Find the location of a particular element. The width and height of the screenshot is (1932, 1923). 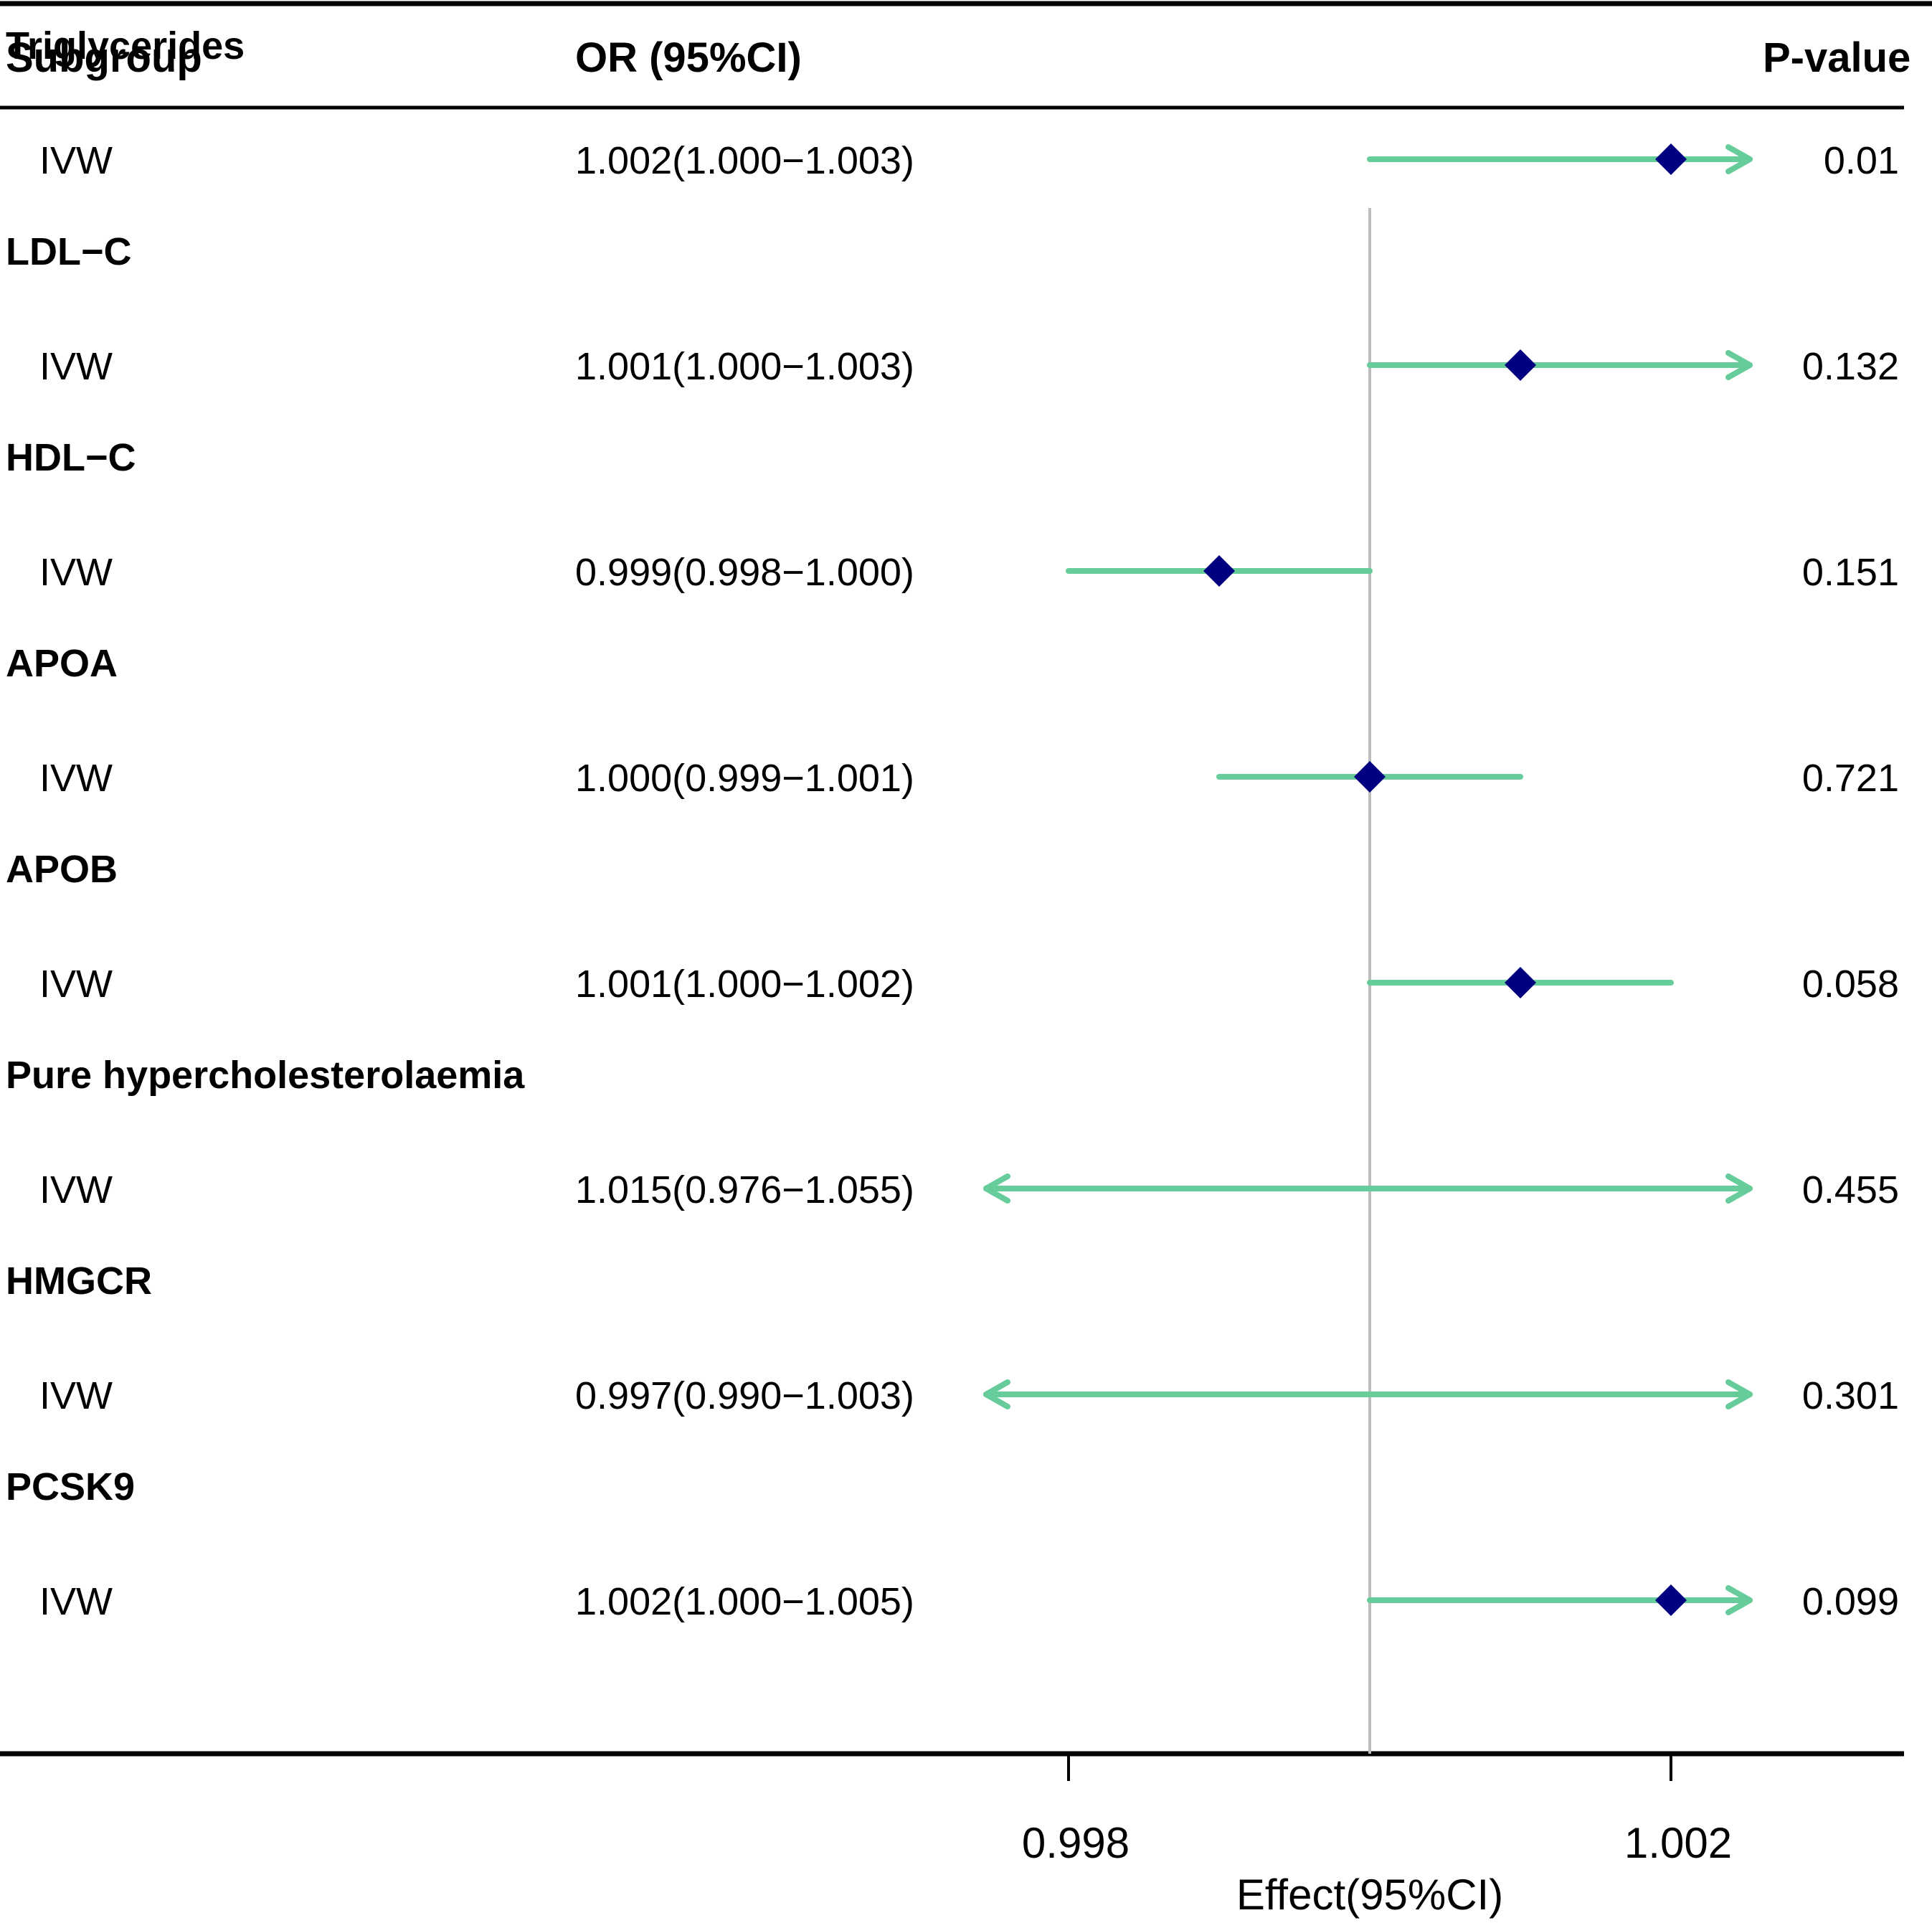

p-value: 0.455 is located at coordinates (1850, 1189).